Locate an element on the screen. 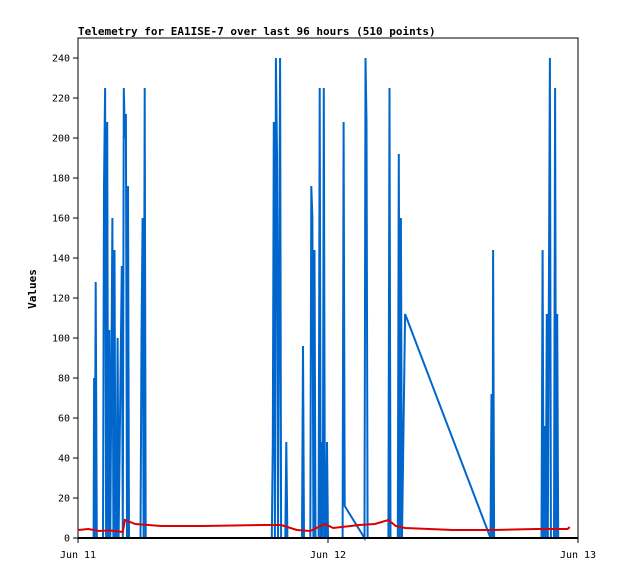  y-tick-label-3: 60 is located at coordinates (64, 419).